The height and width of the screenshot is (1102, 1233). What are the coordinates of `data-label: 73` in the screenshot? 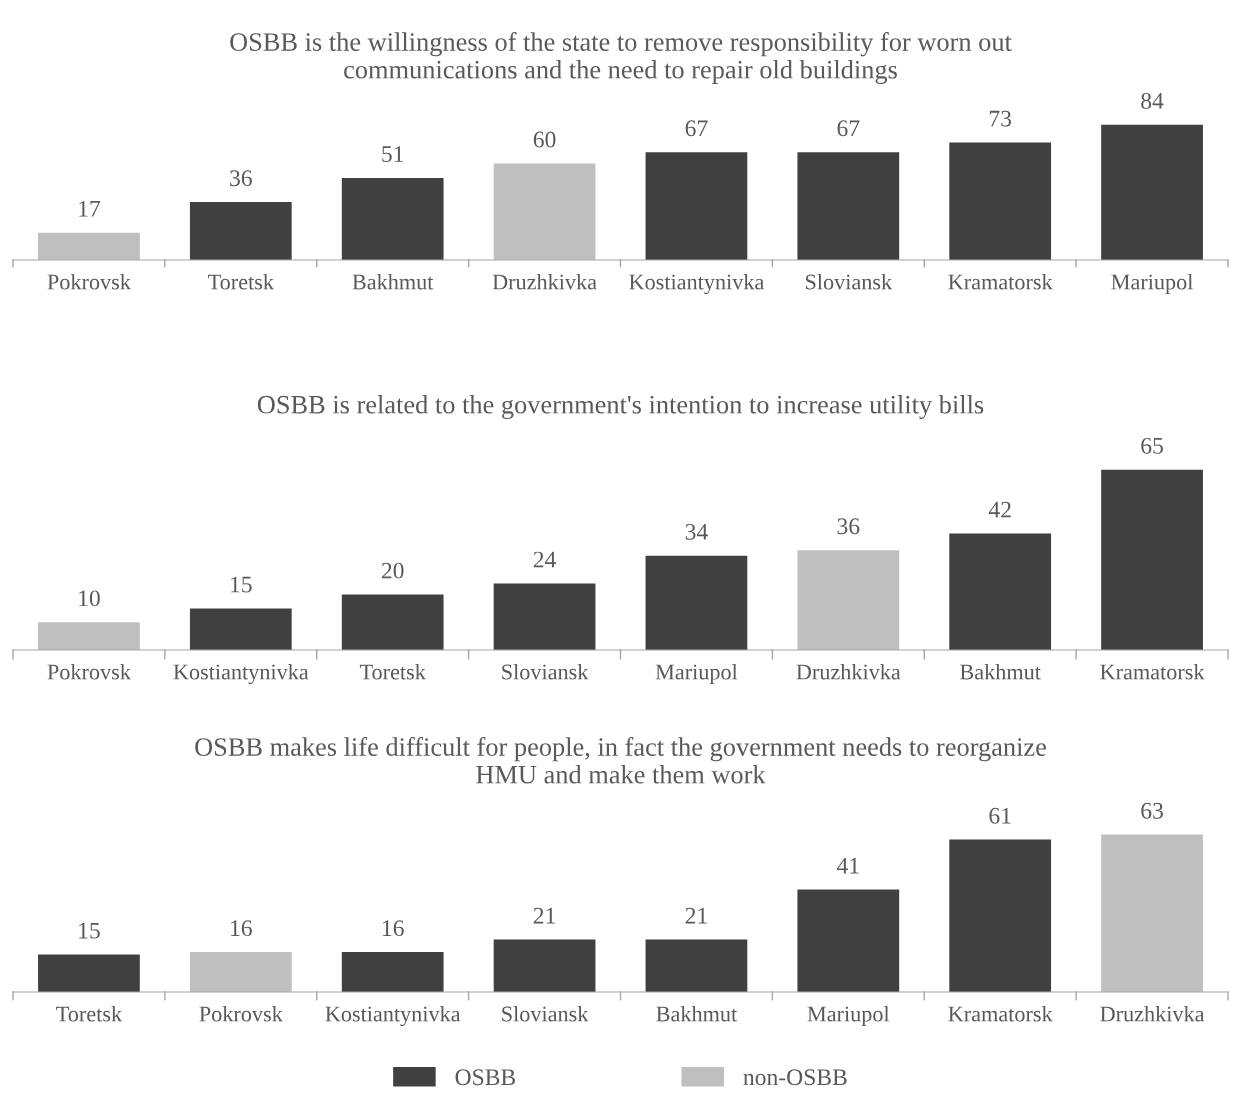 It's located at (1000, 118).